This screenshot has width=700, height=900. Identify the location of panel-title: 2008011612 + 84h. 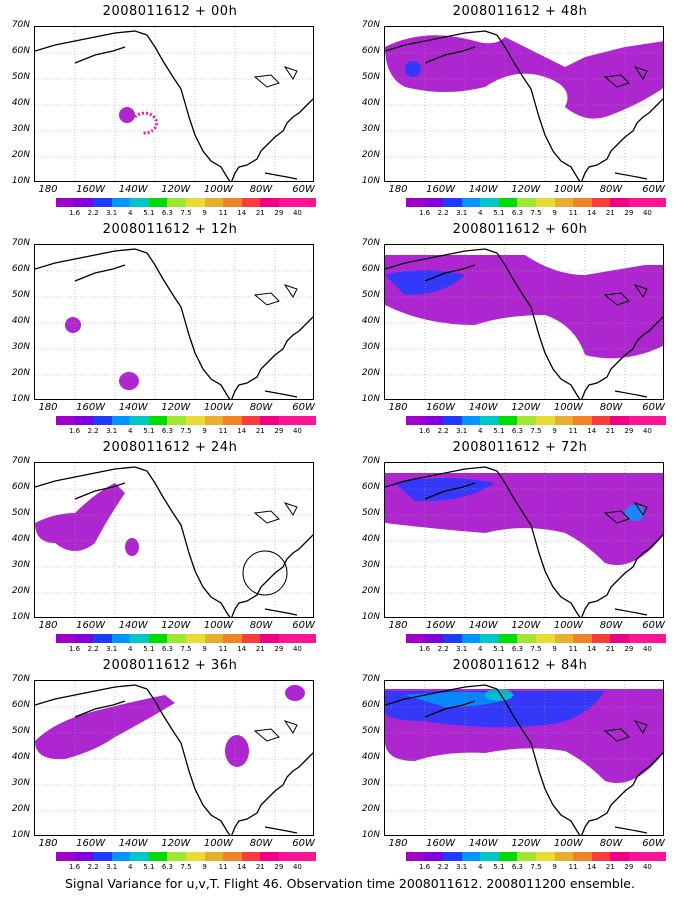
(520, 665).